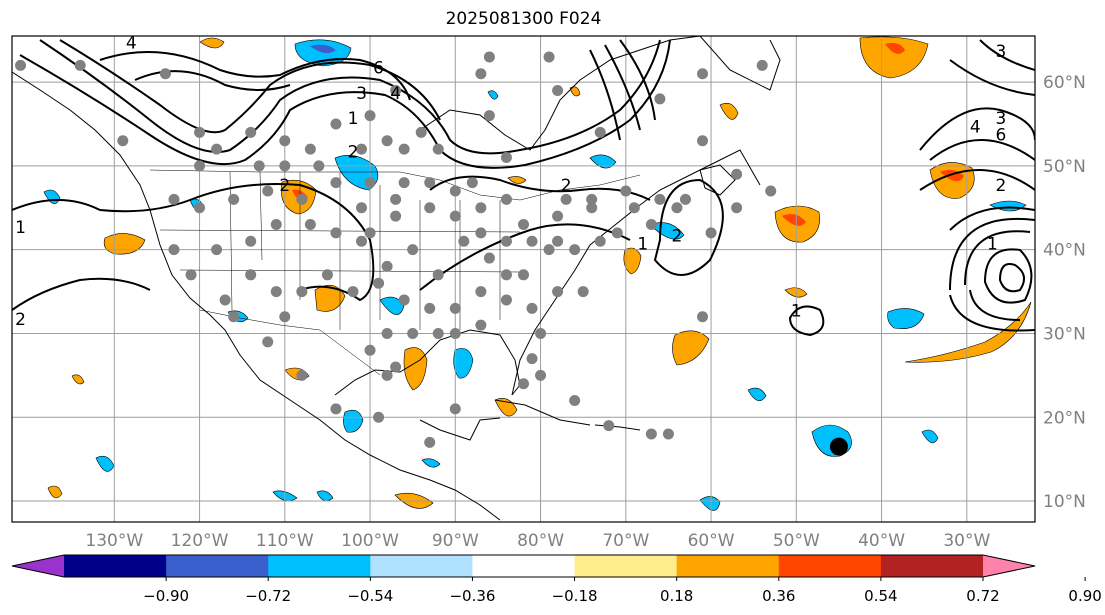  I want to click on colorbar-tick-label: 0.36, so click(778, 596).